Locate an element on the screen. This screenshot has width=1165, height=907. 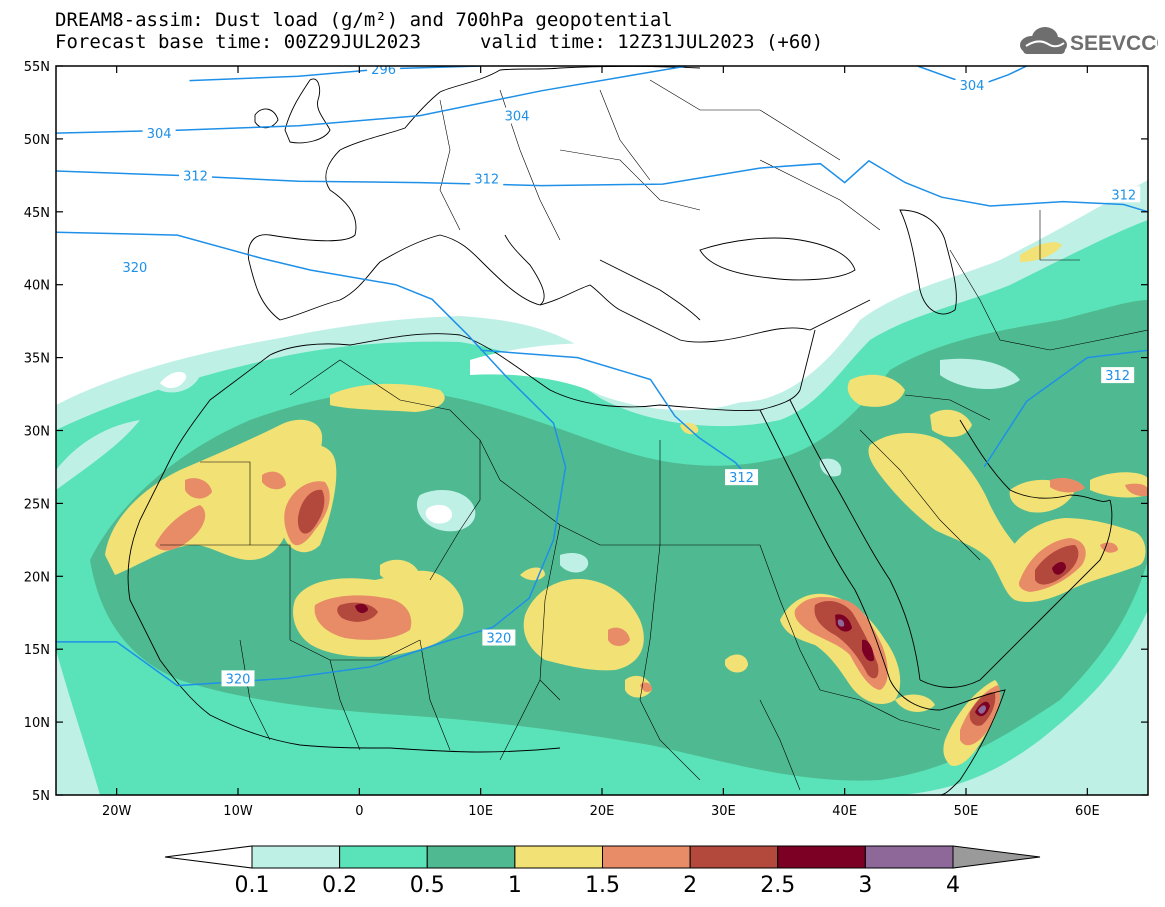
colorbar-label: 0.5 is located at coordinates (427, 885).